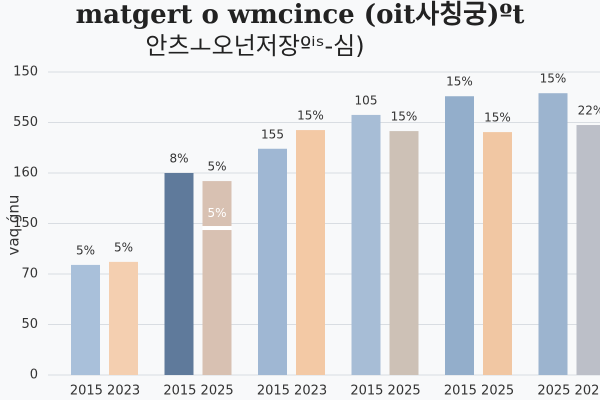  What do you see at coordinates (178, 159) in the screenshot?
I see `data-label: 8%` at bounding box center [178, 159].